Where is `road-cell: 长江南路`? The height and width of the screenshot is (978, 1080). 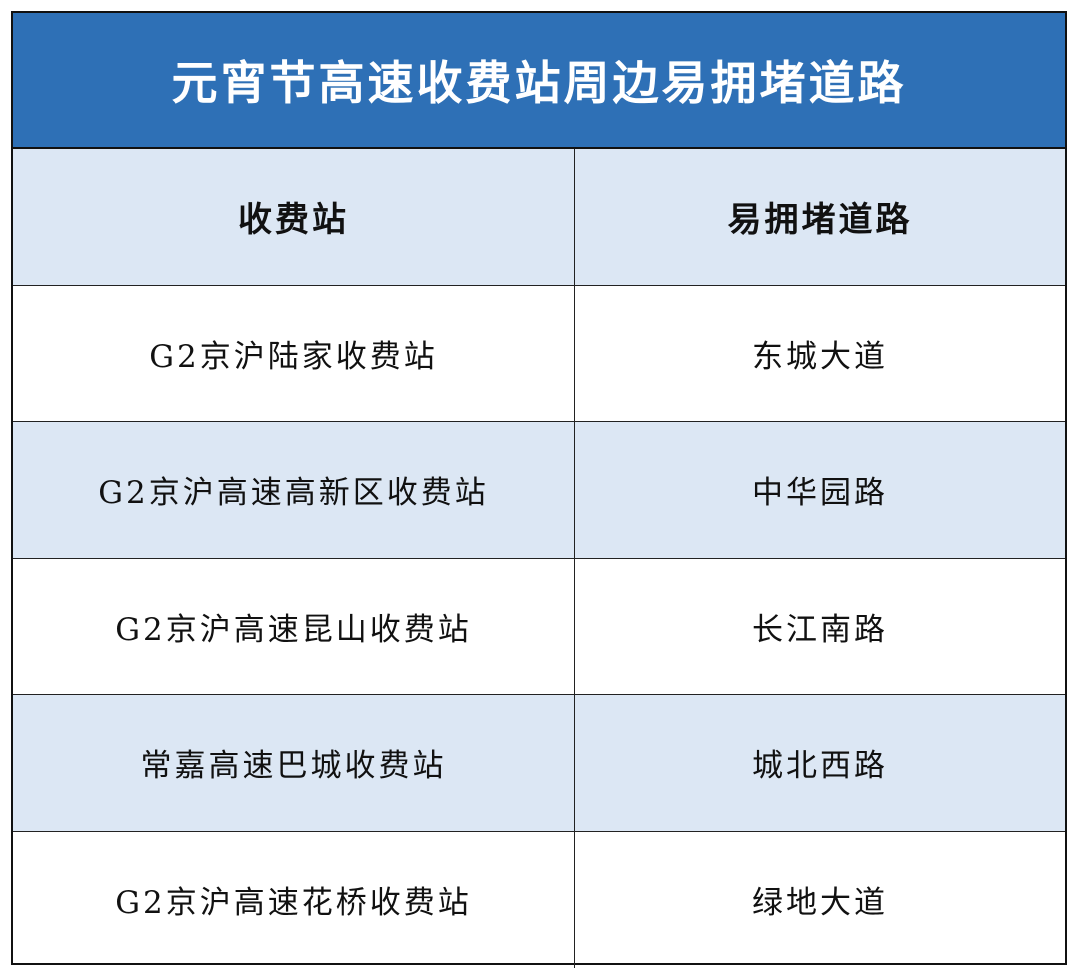 road-cell: 长江南路 is located at coordinates (820, 629).